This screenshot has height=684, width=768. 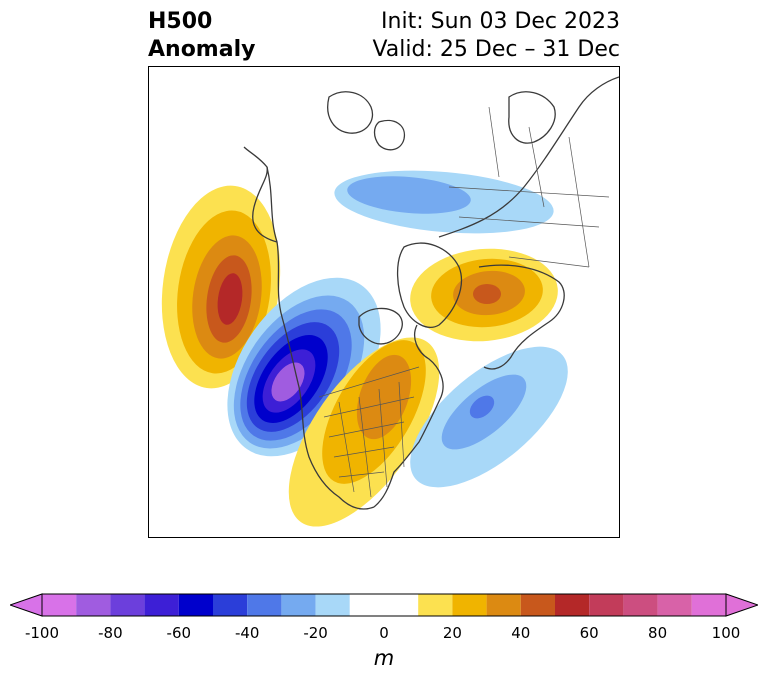 I want to click on anomaly-arctic-trough, so click(x=444, y=202).